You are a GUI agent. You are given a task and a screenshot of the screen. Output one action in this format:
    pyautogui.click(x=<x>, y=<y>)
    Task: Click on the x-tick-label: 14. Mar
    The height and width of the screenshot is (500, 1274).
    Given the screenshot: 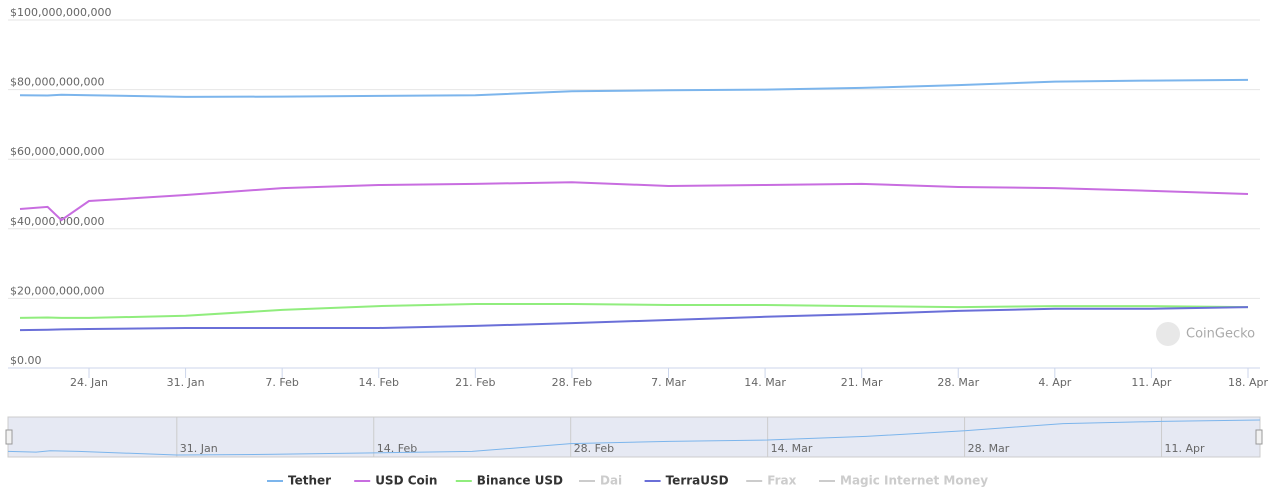 What is the action you would take?
    pyautogui.click(x=765, y=382)
    